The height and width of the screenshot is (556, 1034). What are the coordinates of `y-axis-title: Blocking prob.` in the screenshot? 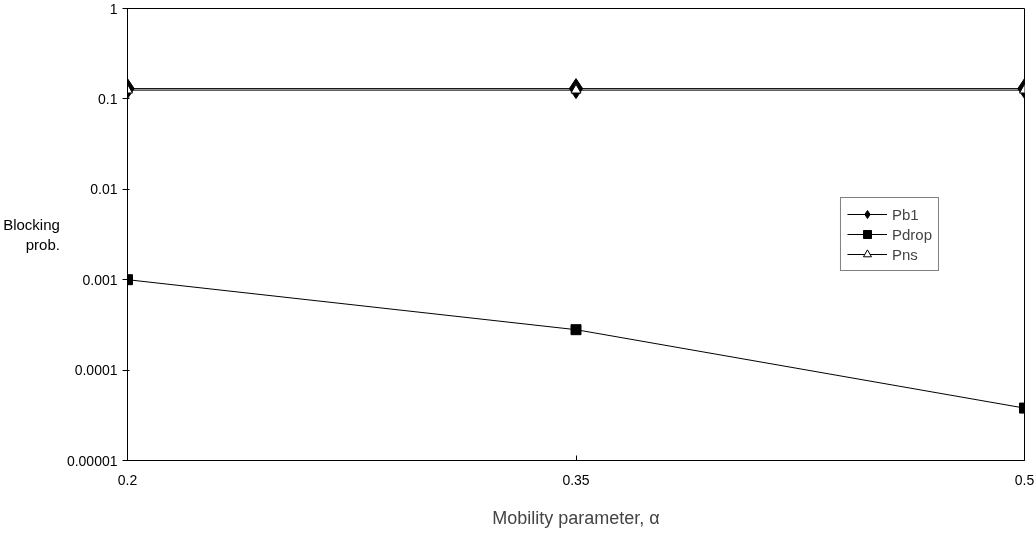 It's located at (31, 234).